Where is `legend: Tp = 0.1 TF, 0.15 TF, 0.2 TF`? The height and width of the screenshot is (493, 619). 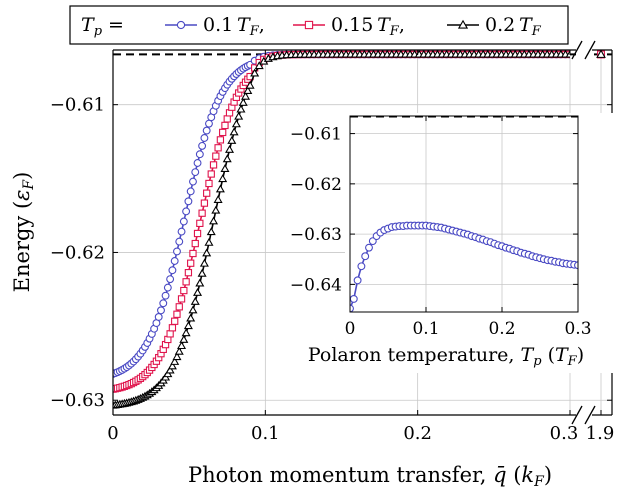
legend: Tp = 0.1 TF, 0.15 TF, 0.2 TF is located at coordinates (319, 25).